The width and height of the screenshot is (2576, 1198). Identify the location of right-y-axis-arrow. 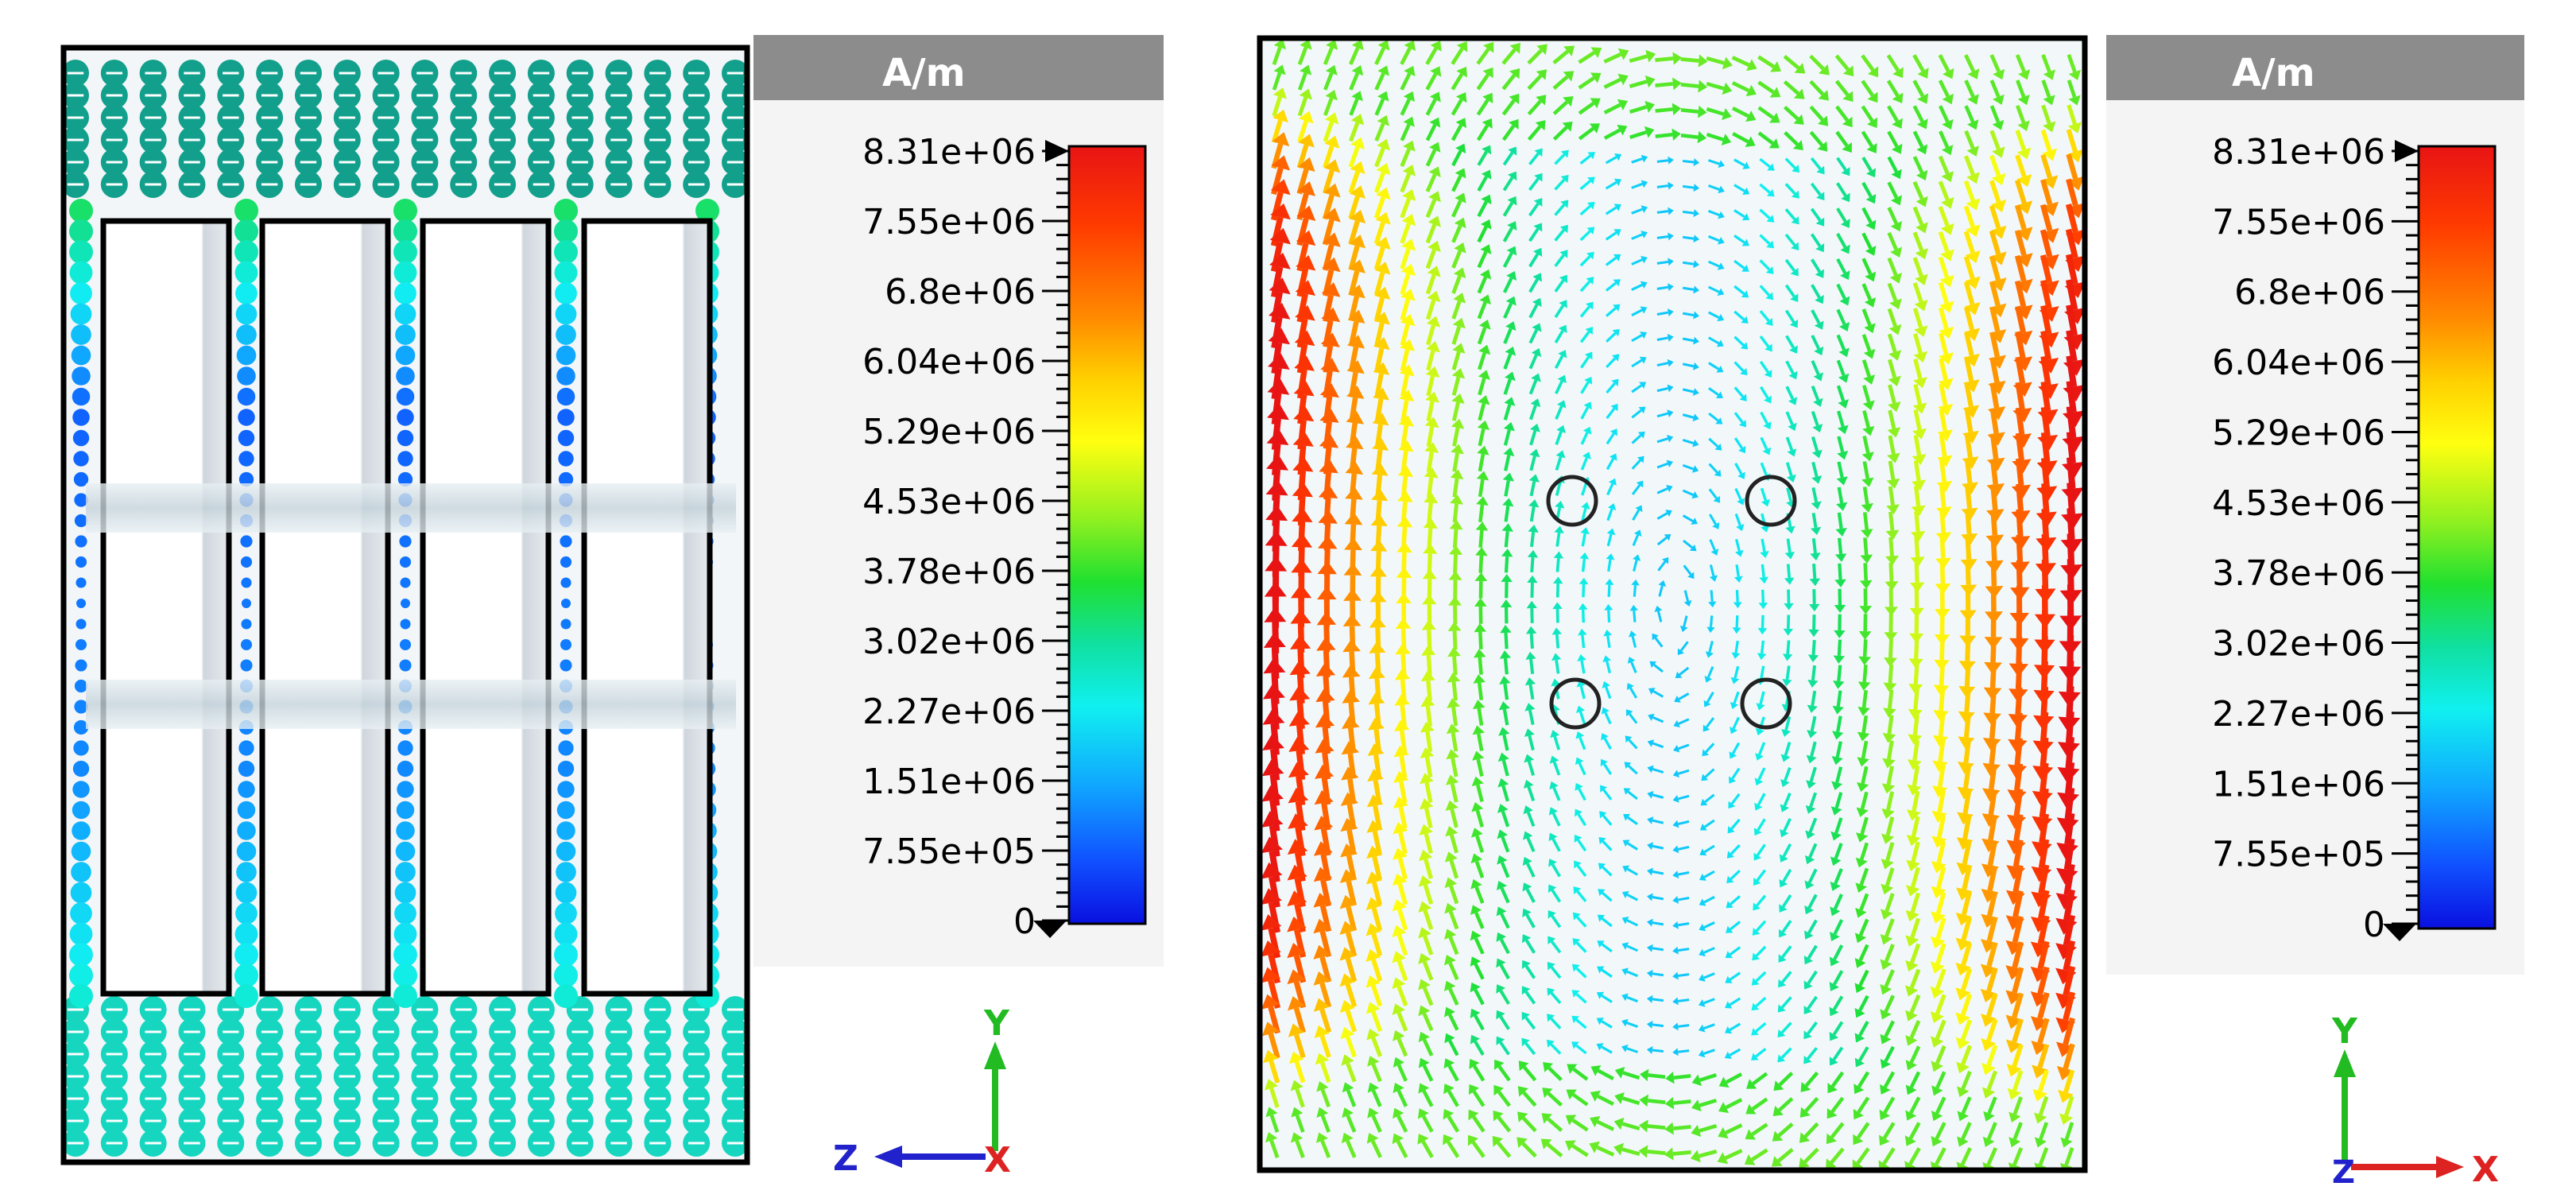
(2345, 1063).